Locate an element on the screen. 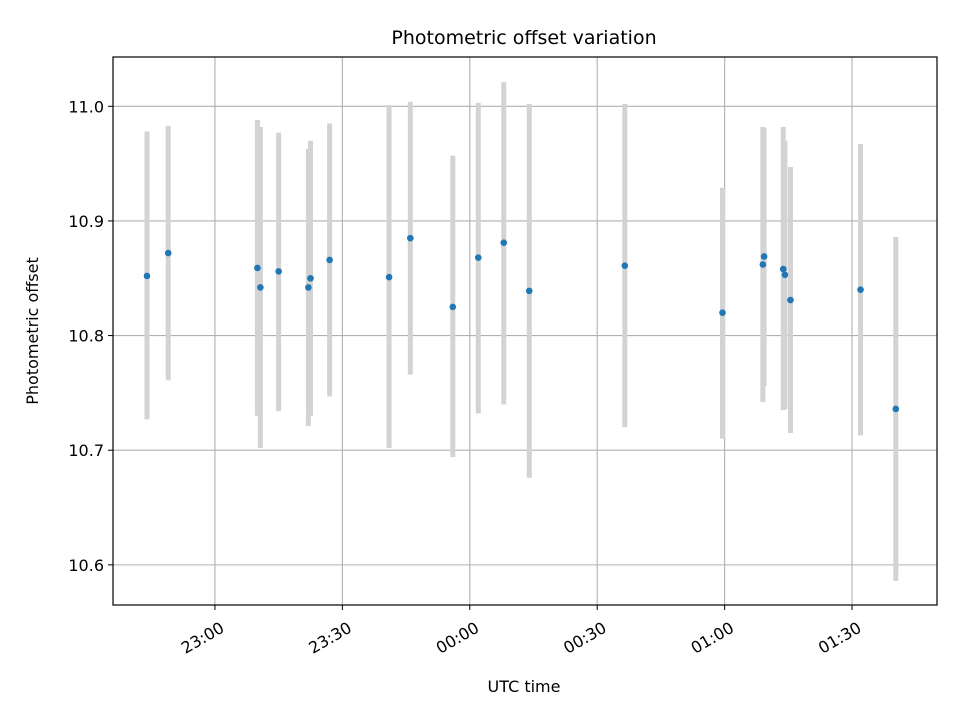 The image size is (960, 720). y-tick-label: 10.6 is located at coordinates (86, 565).